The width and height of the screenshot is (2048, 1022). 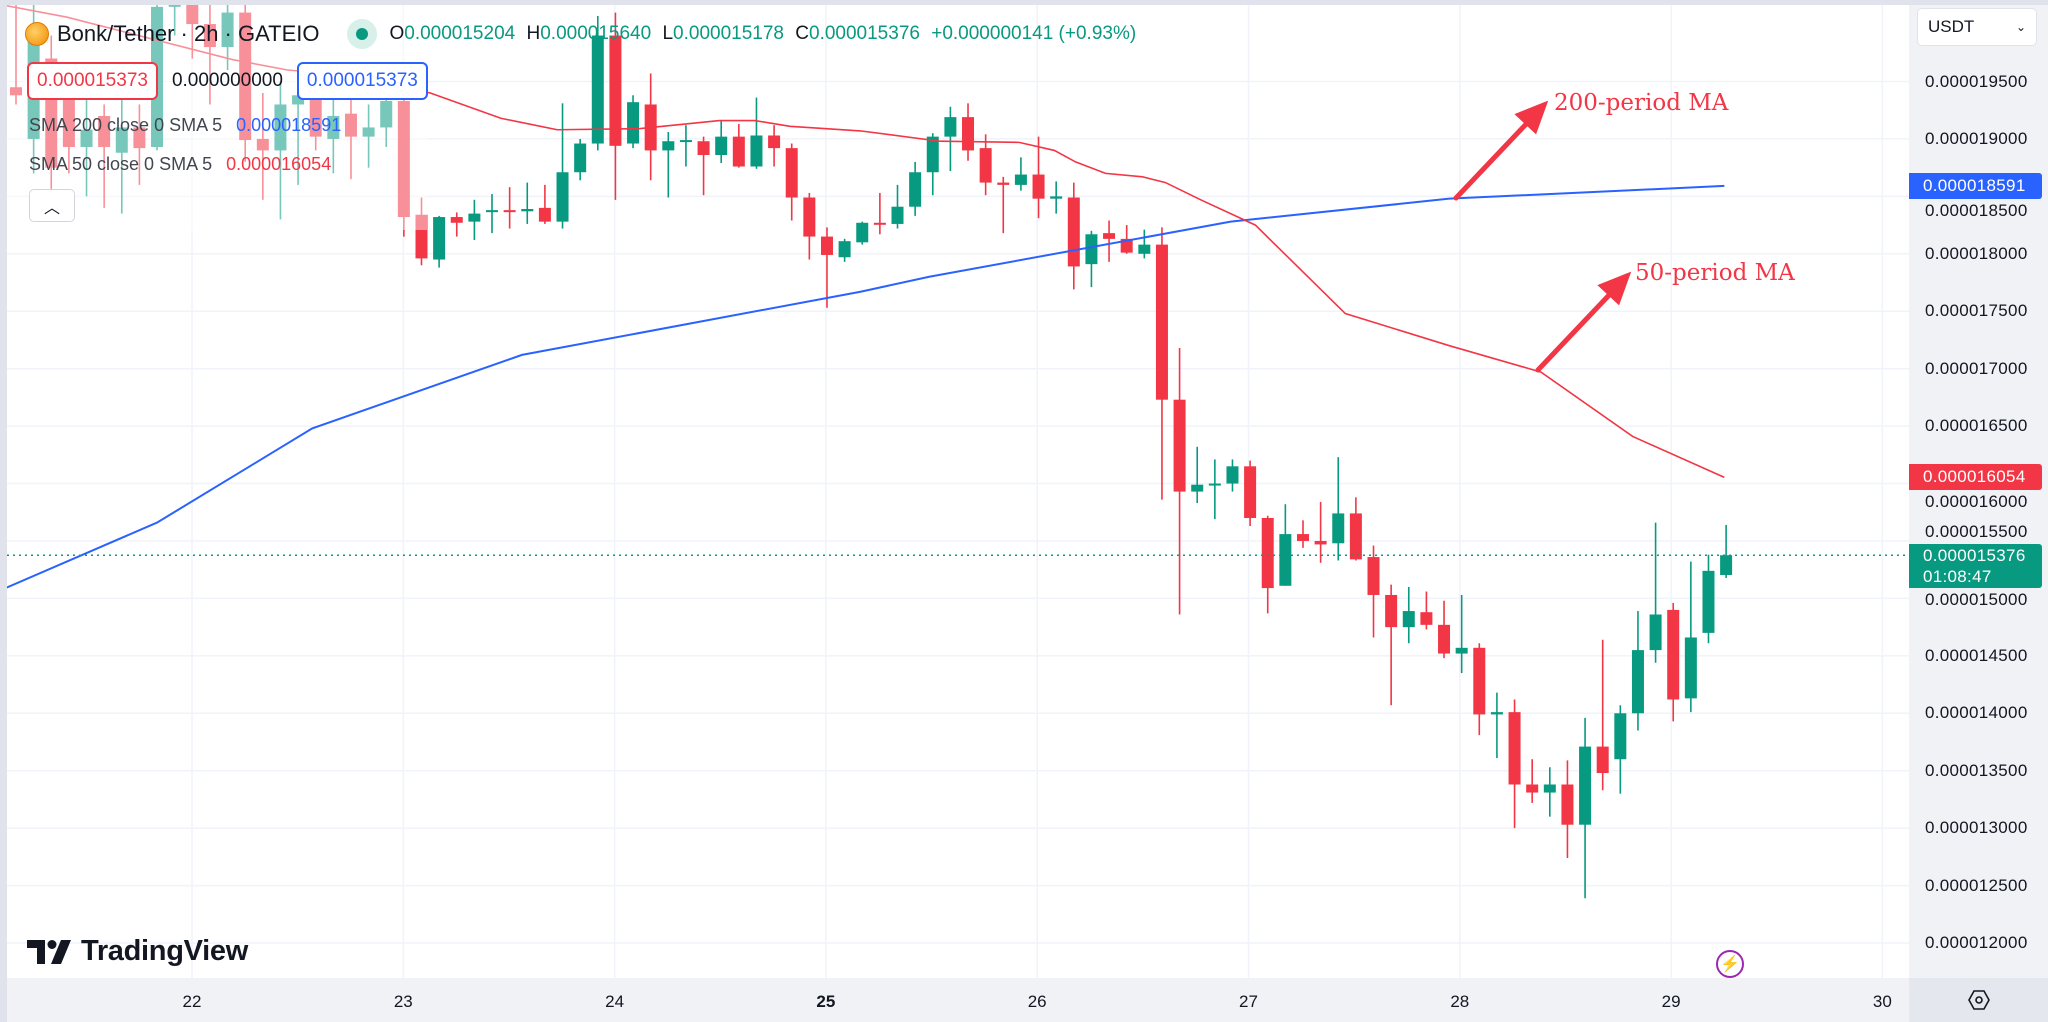 I want to click on collapse-legend-button: ︿, so click(x=52, y=205).